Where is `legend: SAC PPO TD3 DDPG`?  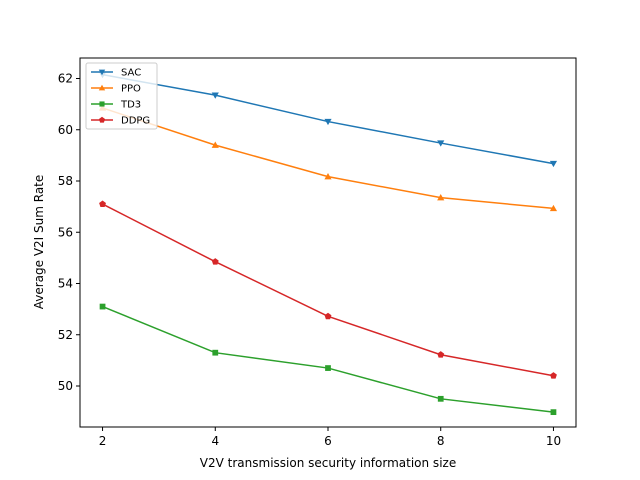 legend: SAC PPO TD3 DDPG is located at coordinates (121, 96).